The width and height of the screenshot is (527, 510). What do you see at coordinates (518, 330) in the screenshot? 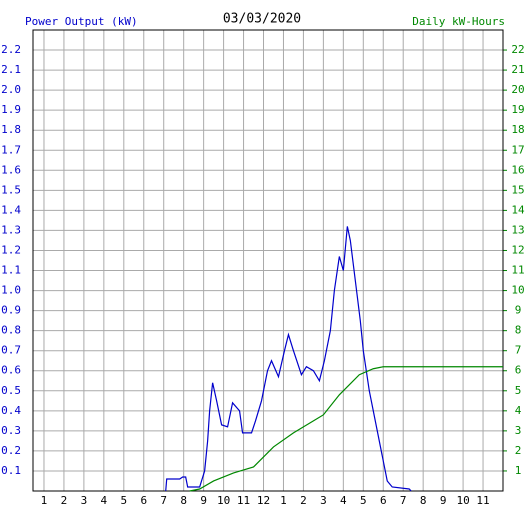
I see `y2-tick-label: 8` at bounding box center [518, 330].